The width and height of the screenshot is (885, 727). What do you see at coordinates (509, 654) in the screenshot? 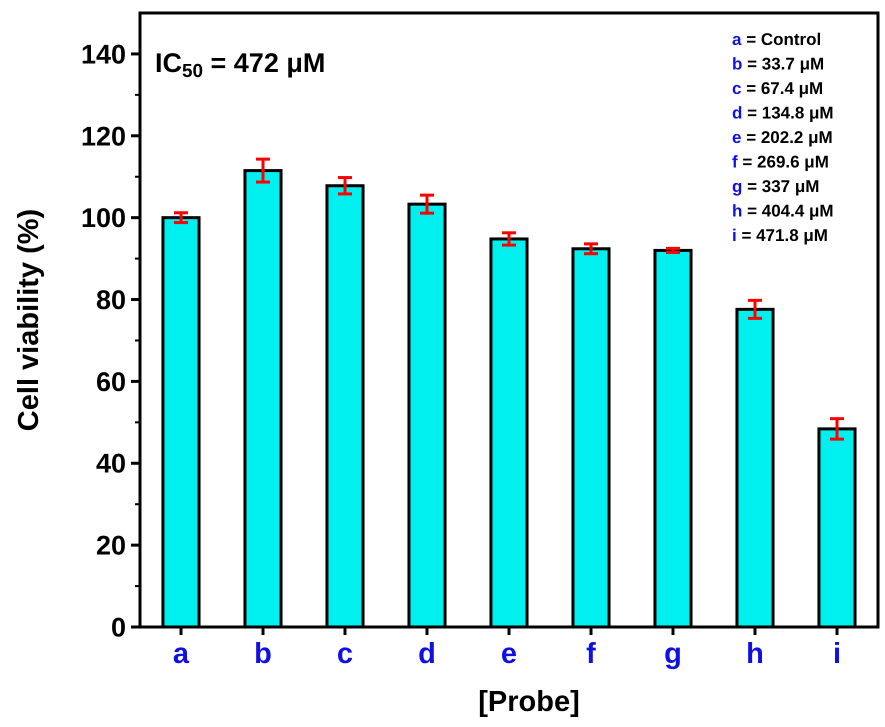
I see `x-tick-label: e` at bounding box center [509, 654].